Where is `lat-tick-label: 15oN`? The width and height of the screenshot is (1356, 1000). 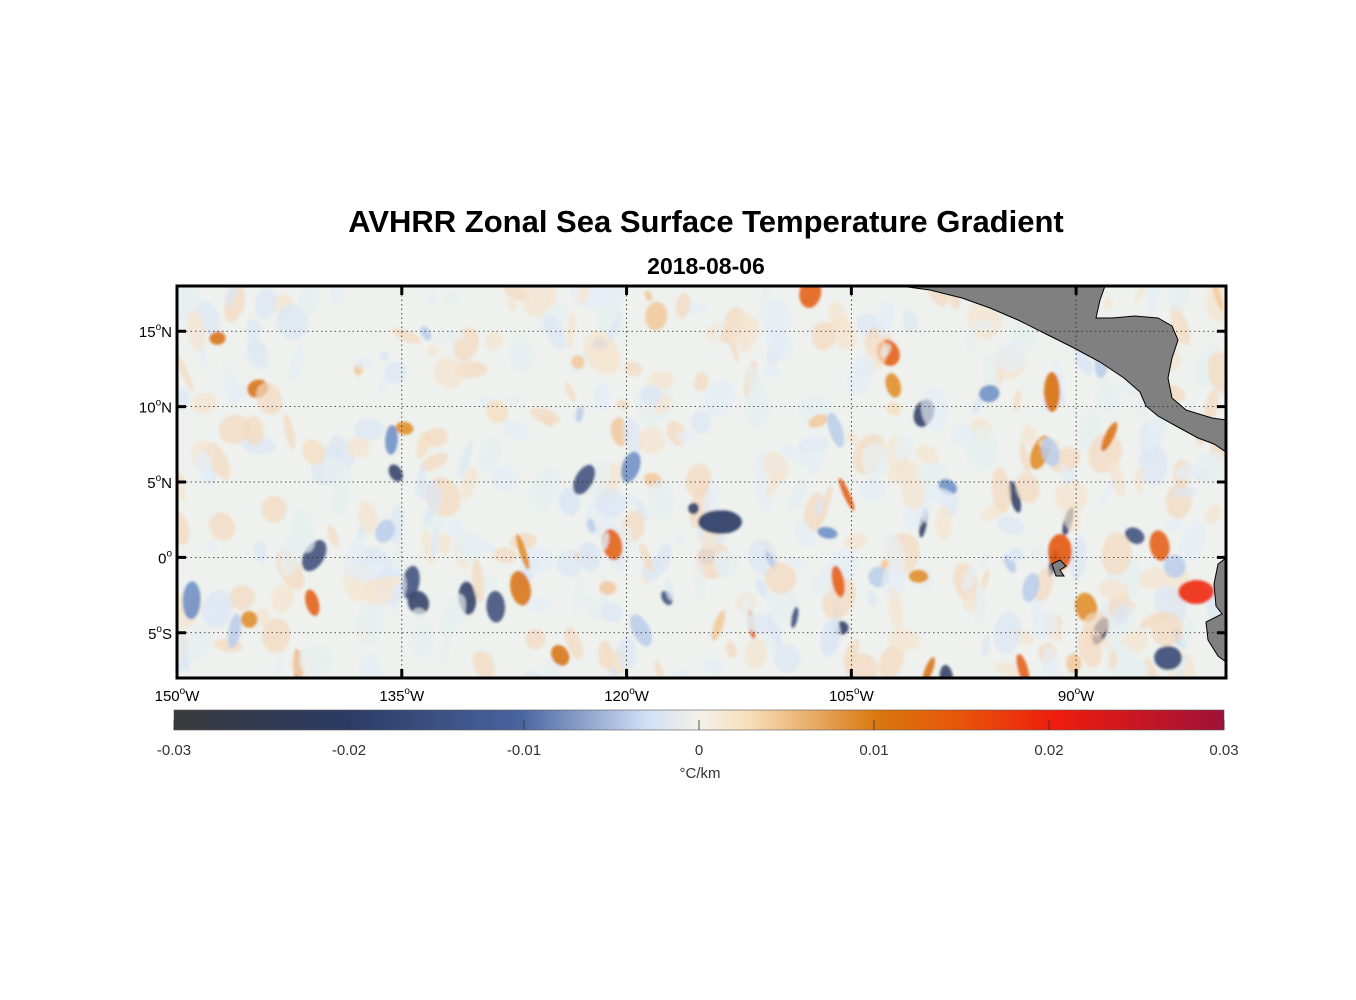
lat-tick-label: 15oN is located at coordinates (155, 331).